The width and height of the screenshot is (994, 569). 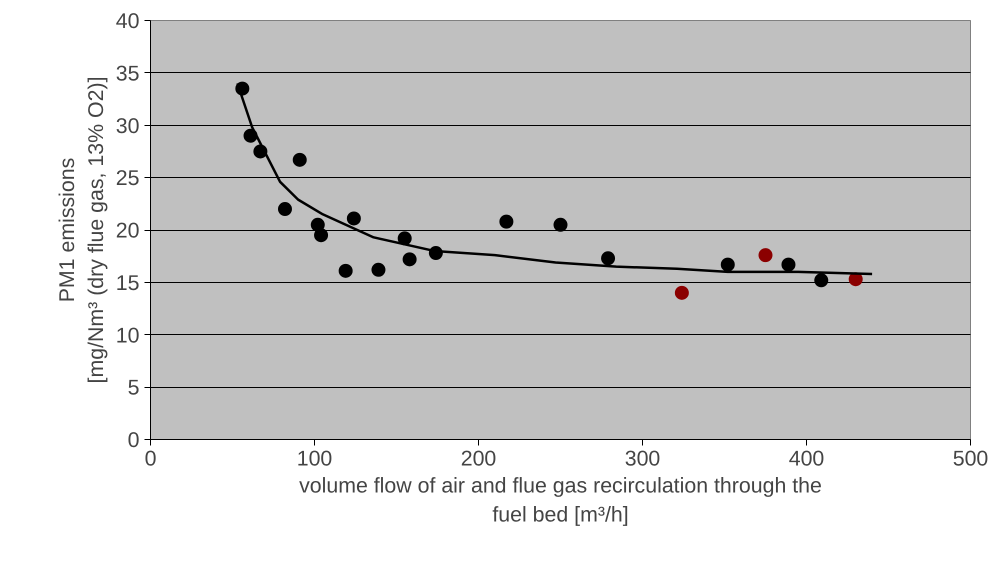 What do you see at coordinates (128, 230) in the screenshot?
I see `y-tick-label: 20` at bounding box center [128, 230].